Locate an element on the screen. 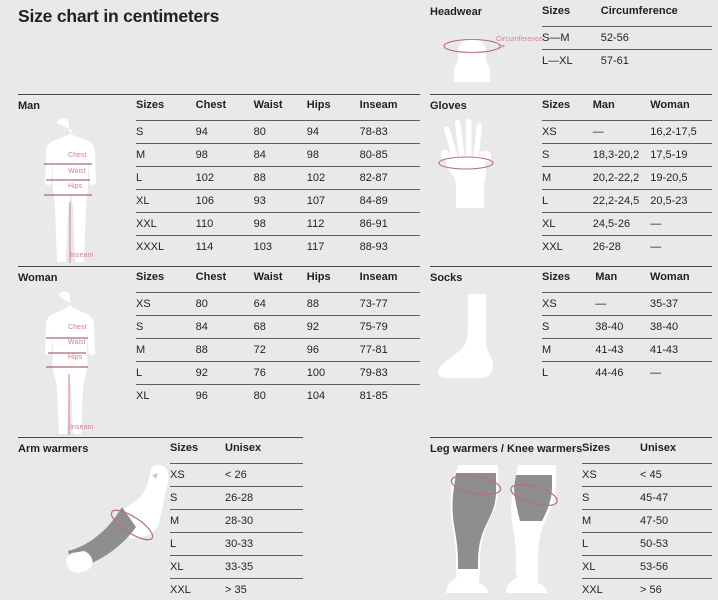 The width and height of the screenshot is (718, 600). table-row: XXL > 56 is located at coordinates (647, 589).